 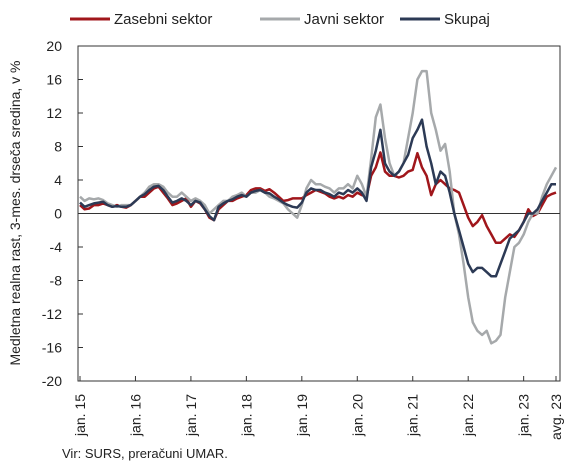 What do you see at coordinates (58, 180) in the screenshot?
I see `y-tick-label: 4` at bounding box center [58, 180].